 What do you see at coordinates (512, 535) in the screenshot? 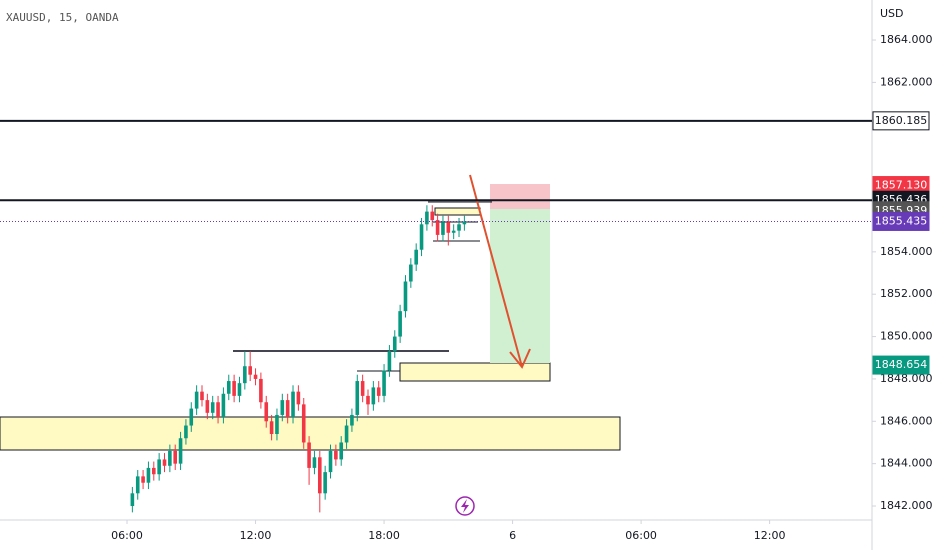
I see `x-tick-label: 6` at bounding box center [512, 535].